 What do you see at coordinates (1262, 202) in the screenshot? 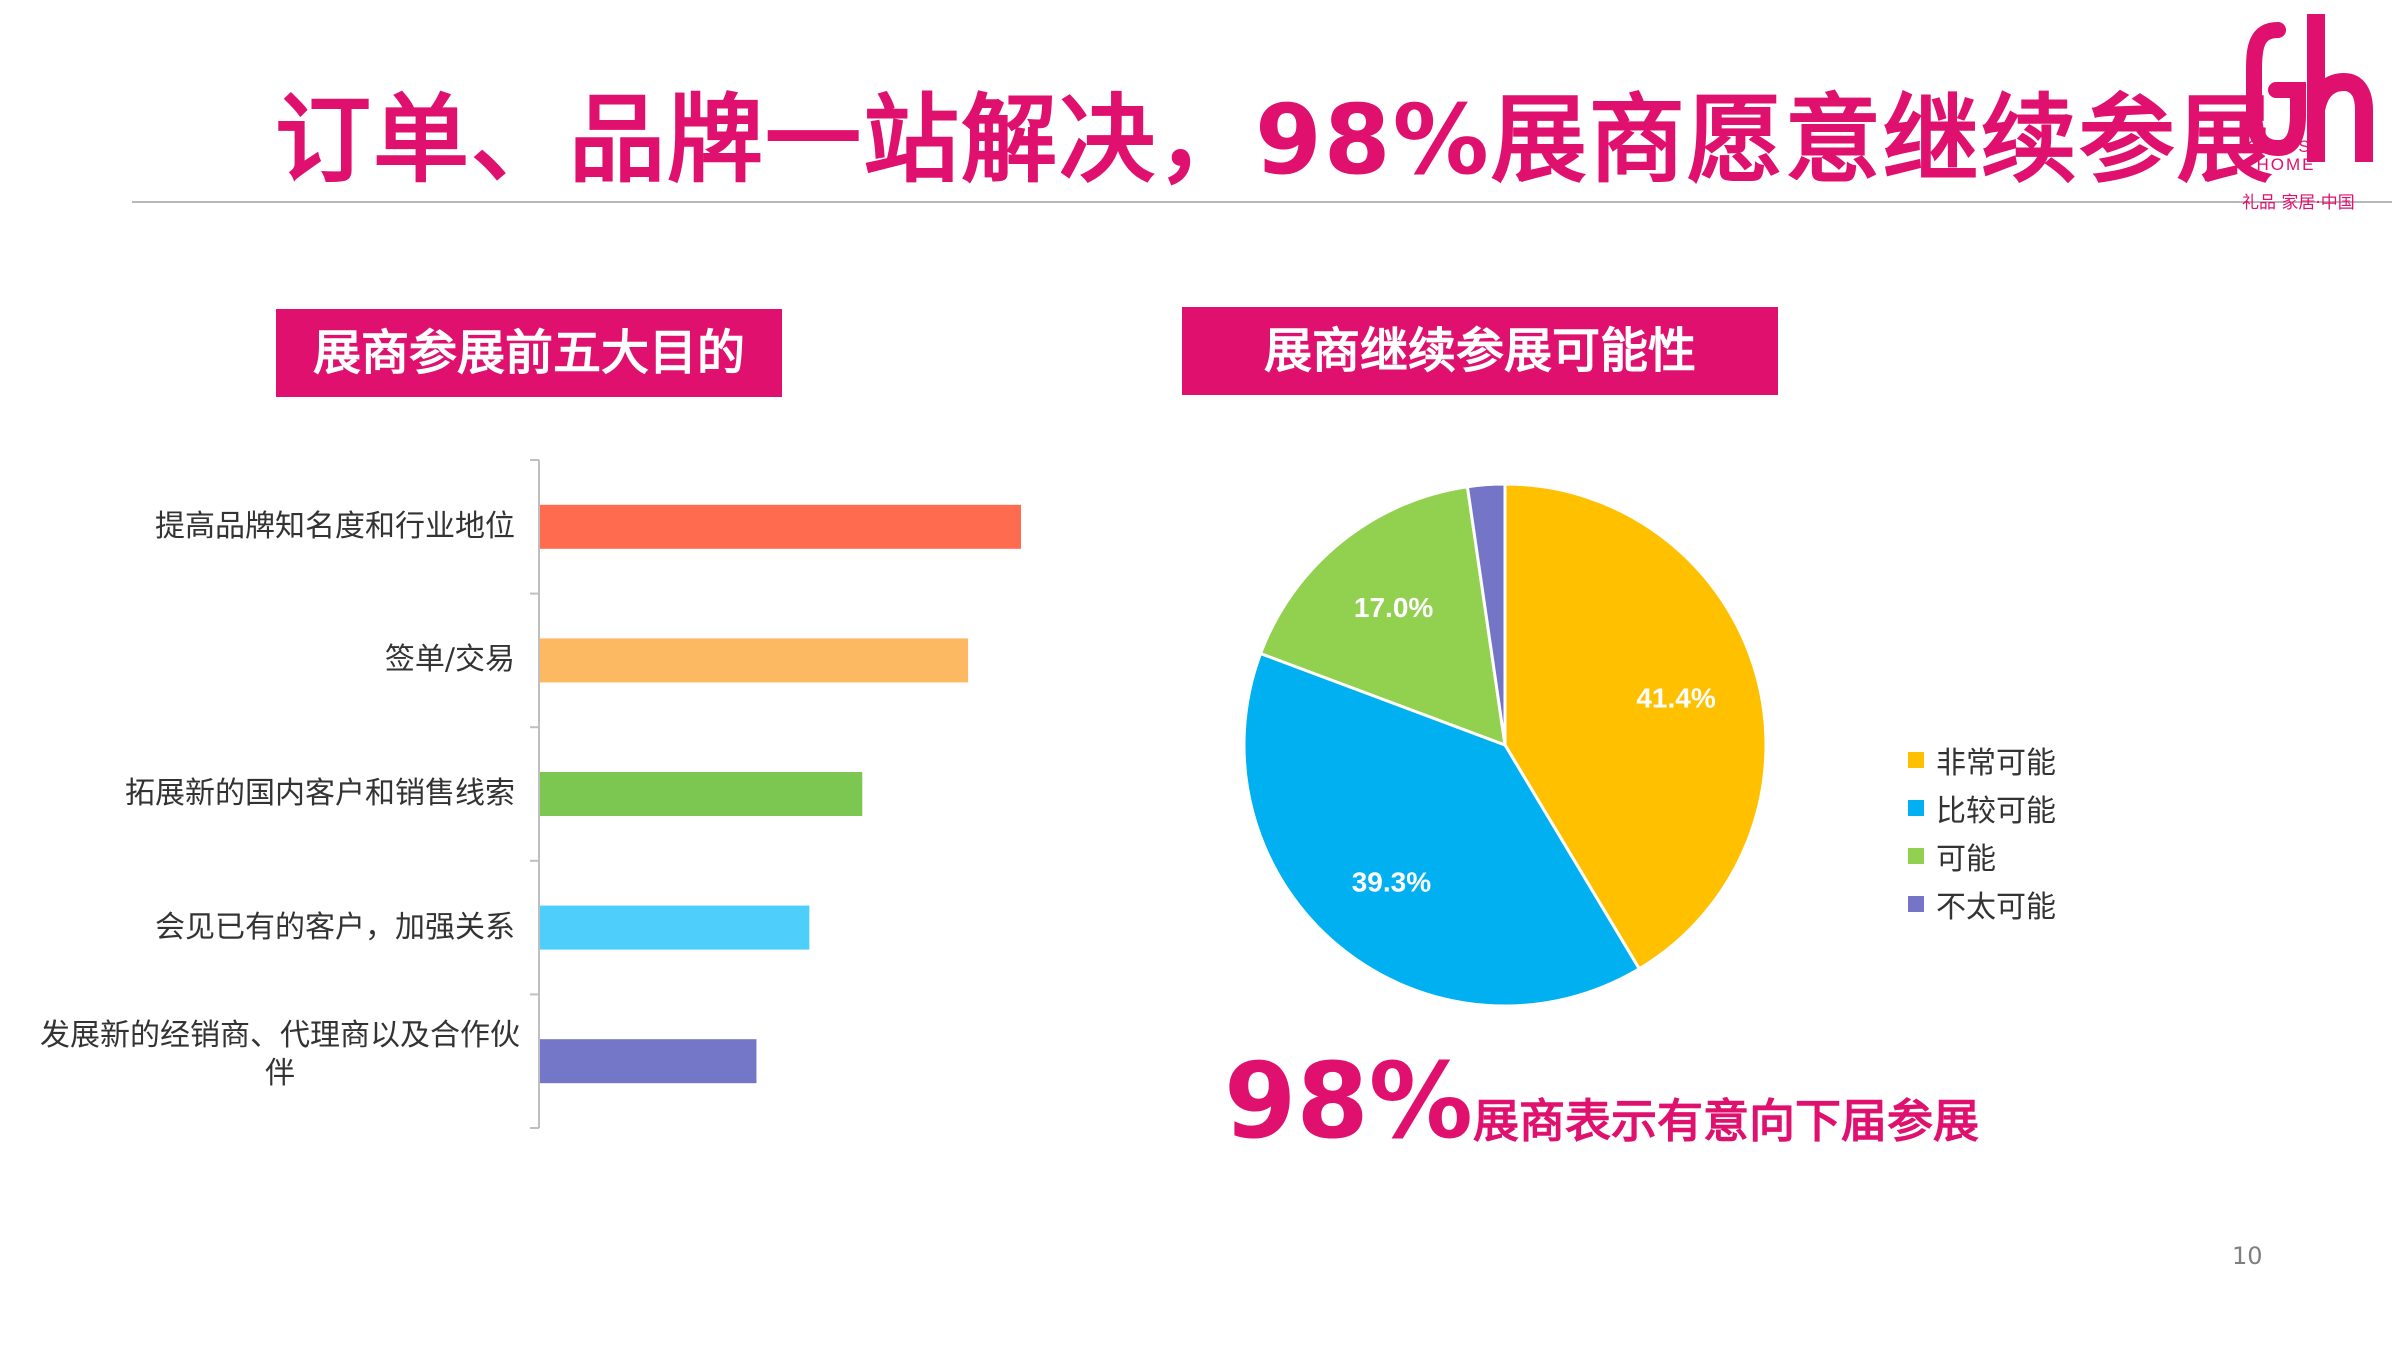
I see `title-divider` at bounding box center [1262, 202].